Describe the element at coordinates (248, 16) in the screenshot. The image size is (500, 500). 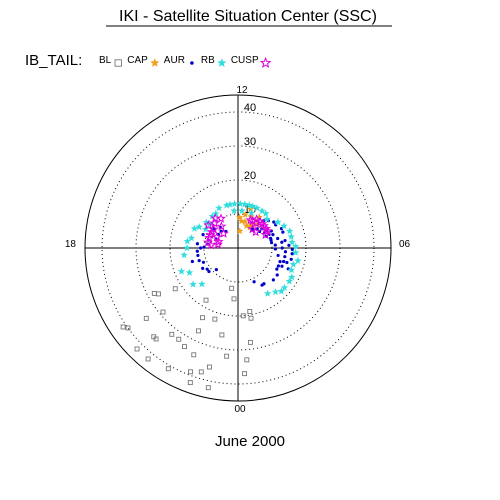
I see `chart-title: IKI - Satellite Situation Center (SSC)` at that location.